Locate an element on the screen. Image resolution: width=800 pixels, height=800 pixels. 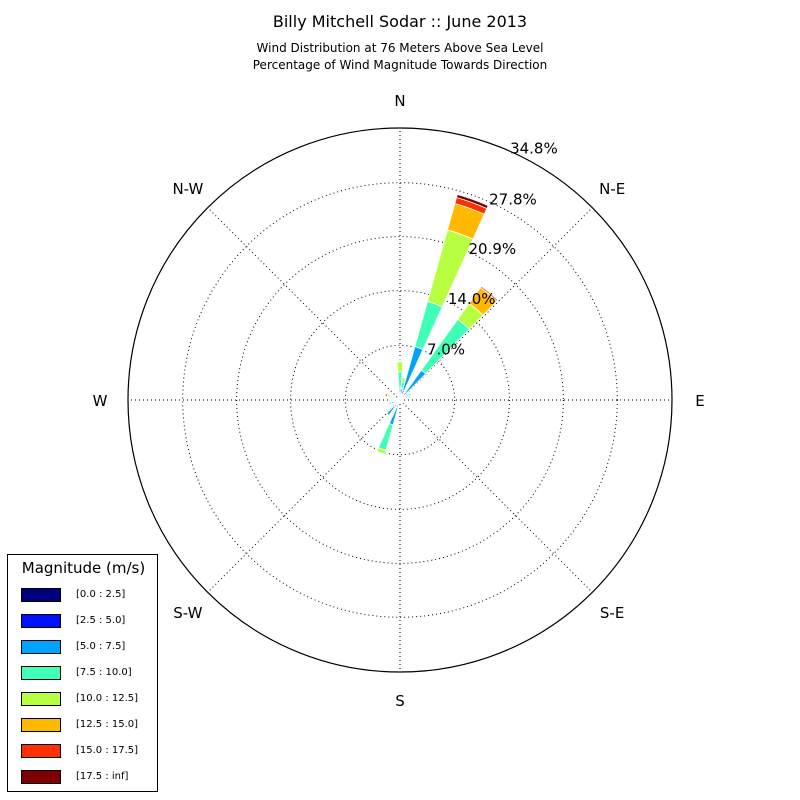
legend-label: [5.0 : 7.5] is located at coordinates (101, 646).